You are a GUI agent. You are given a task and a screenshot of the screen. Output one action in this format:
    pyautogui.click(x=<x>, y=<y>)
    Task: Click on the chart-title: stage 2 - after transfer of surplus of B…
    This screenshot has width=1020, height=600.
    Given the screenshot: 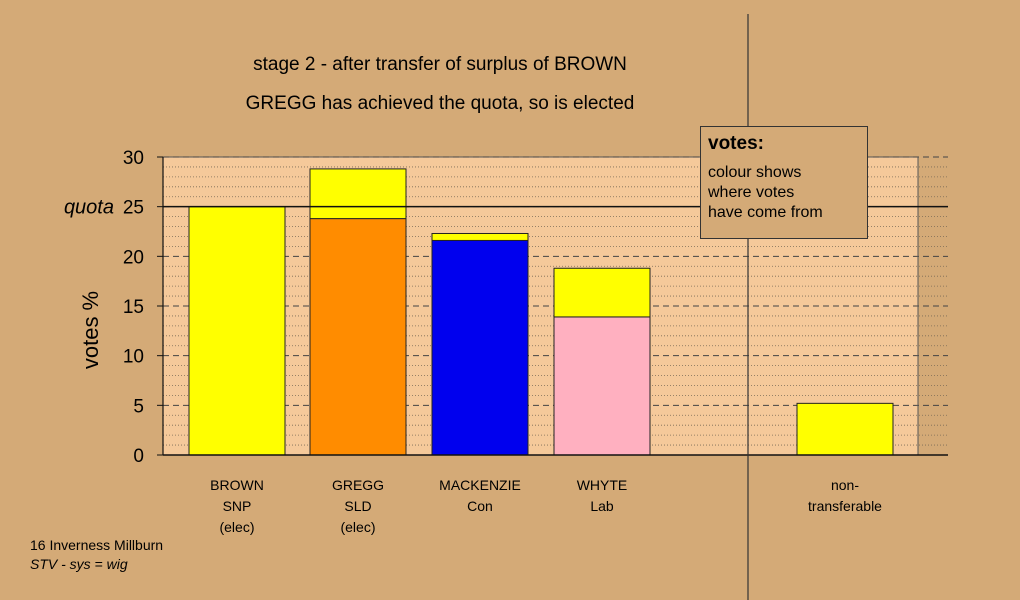 What is the action you would take?
    pyautogui.click(x=440, y=64)
    